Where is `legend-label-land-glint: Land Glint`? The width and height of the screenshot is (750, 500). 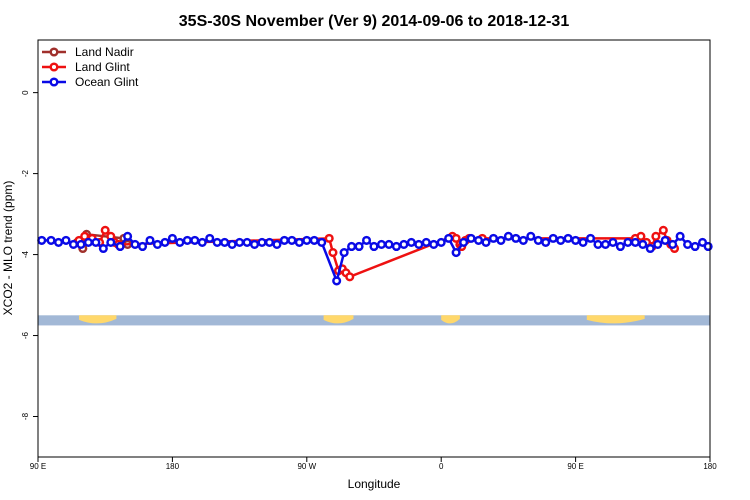
legend-label-land-glint: Land Glint is located at coordinates (102, 67).